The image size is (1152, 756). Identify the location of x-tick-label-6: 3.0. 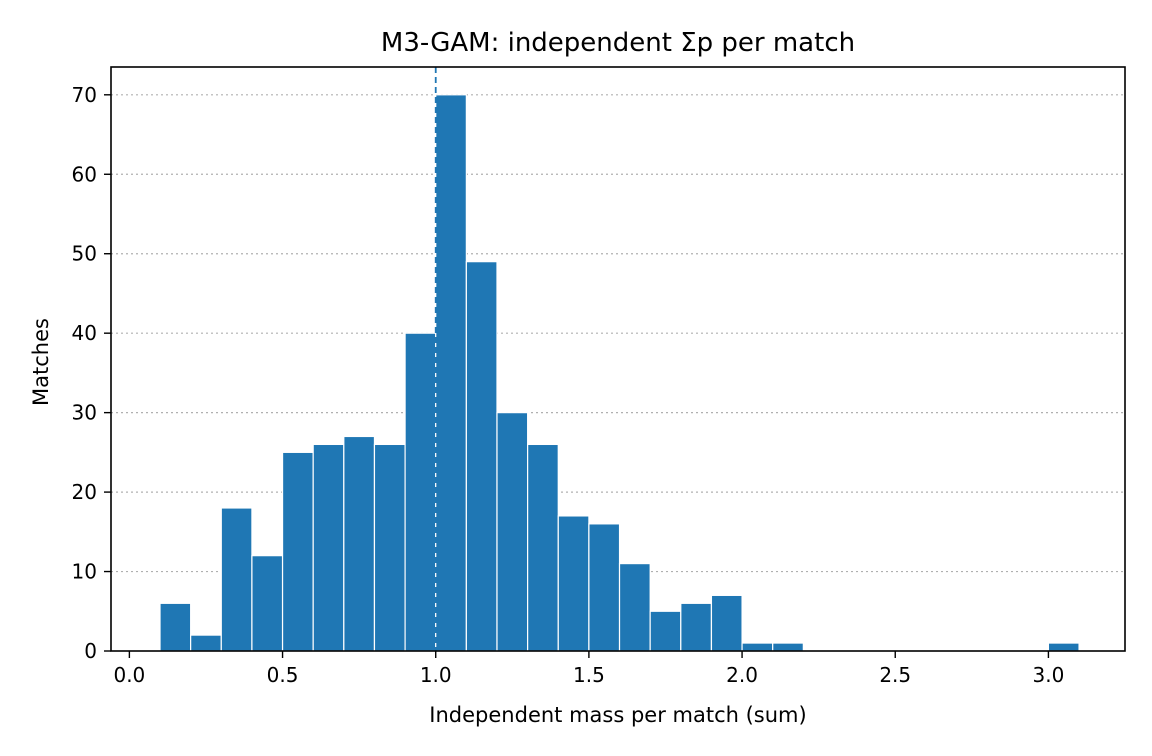
(1049, 675).